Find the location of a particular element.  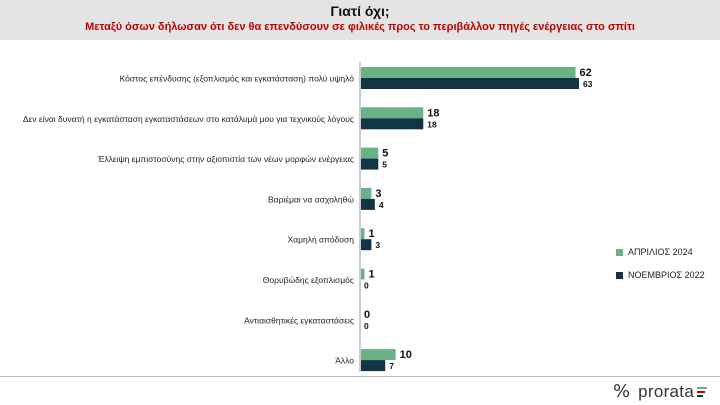

category-label: Βαριέμαι να ασχοληθώ is located at coordinates (311, 199).